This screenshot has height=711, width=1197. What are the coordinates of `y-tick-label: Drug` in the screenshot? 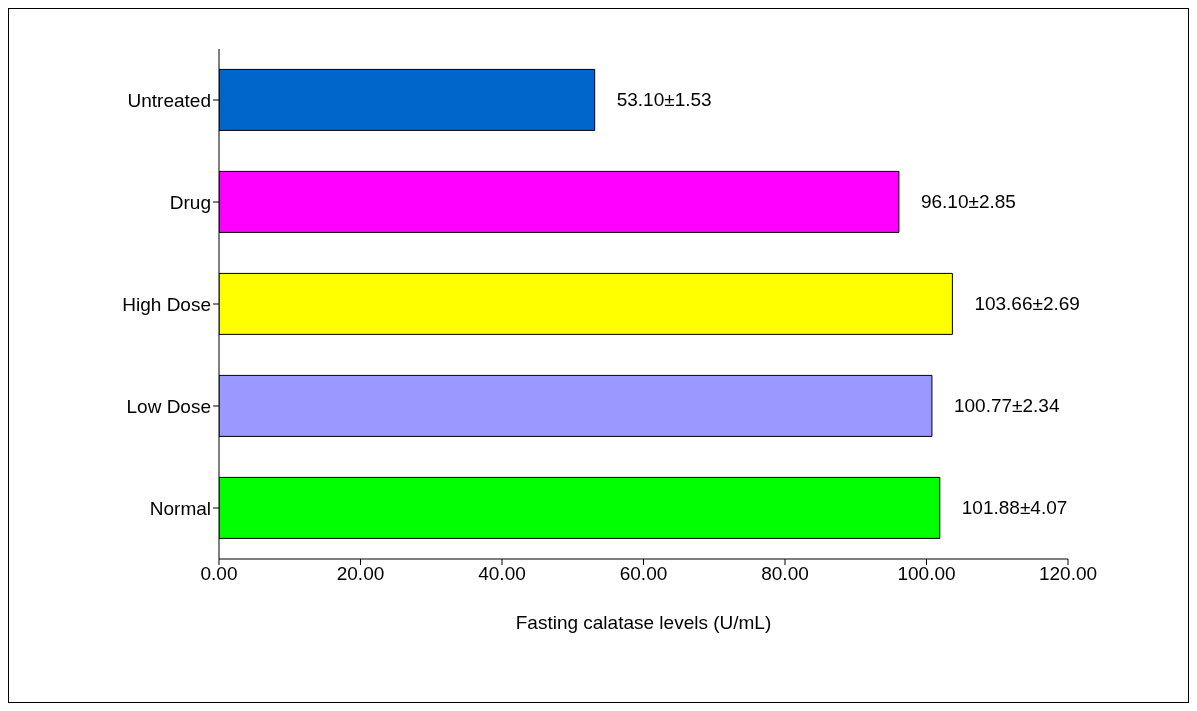 It's located at (190, 202).